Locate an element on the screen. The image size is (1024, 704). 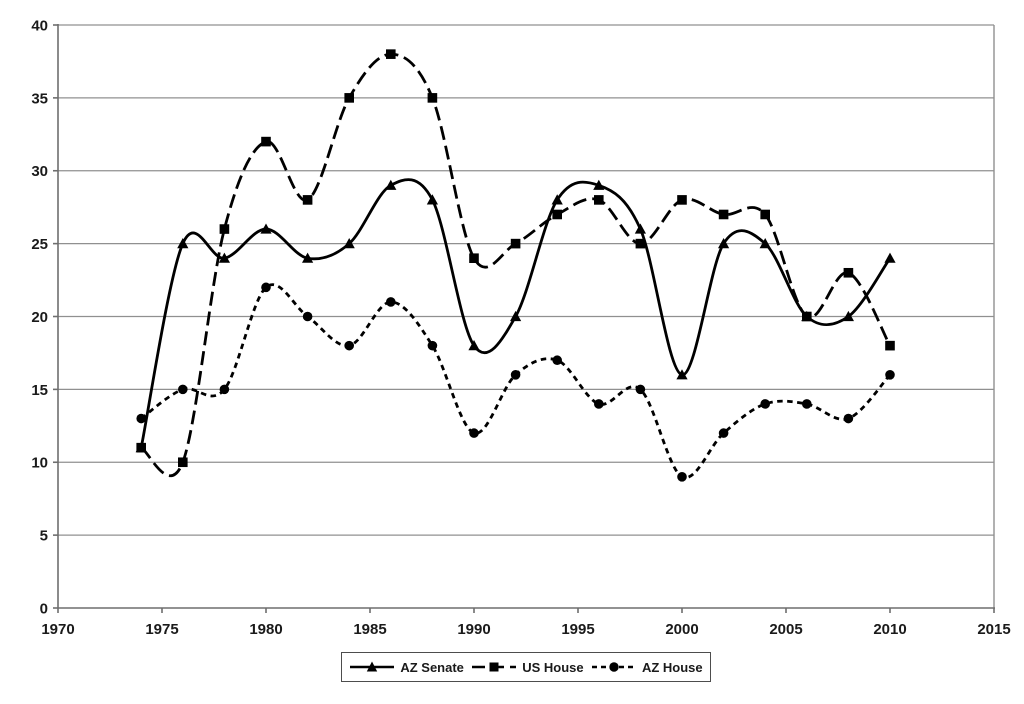
y-tick-label: 10 is located at coordinates (39, 463).